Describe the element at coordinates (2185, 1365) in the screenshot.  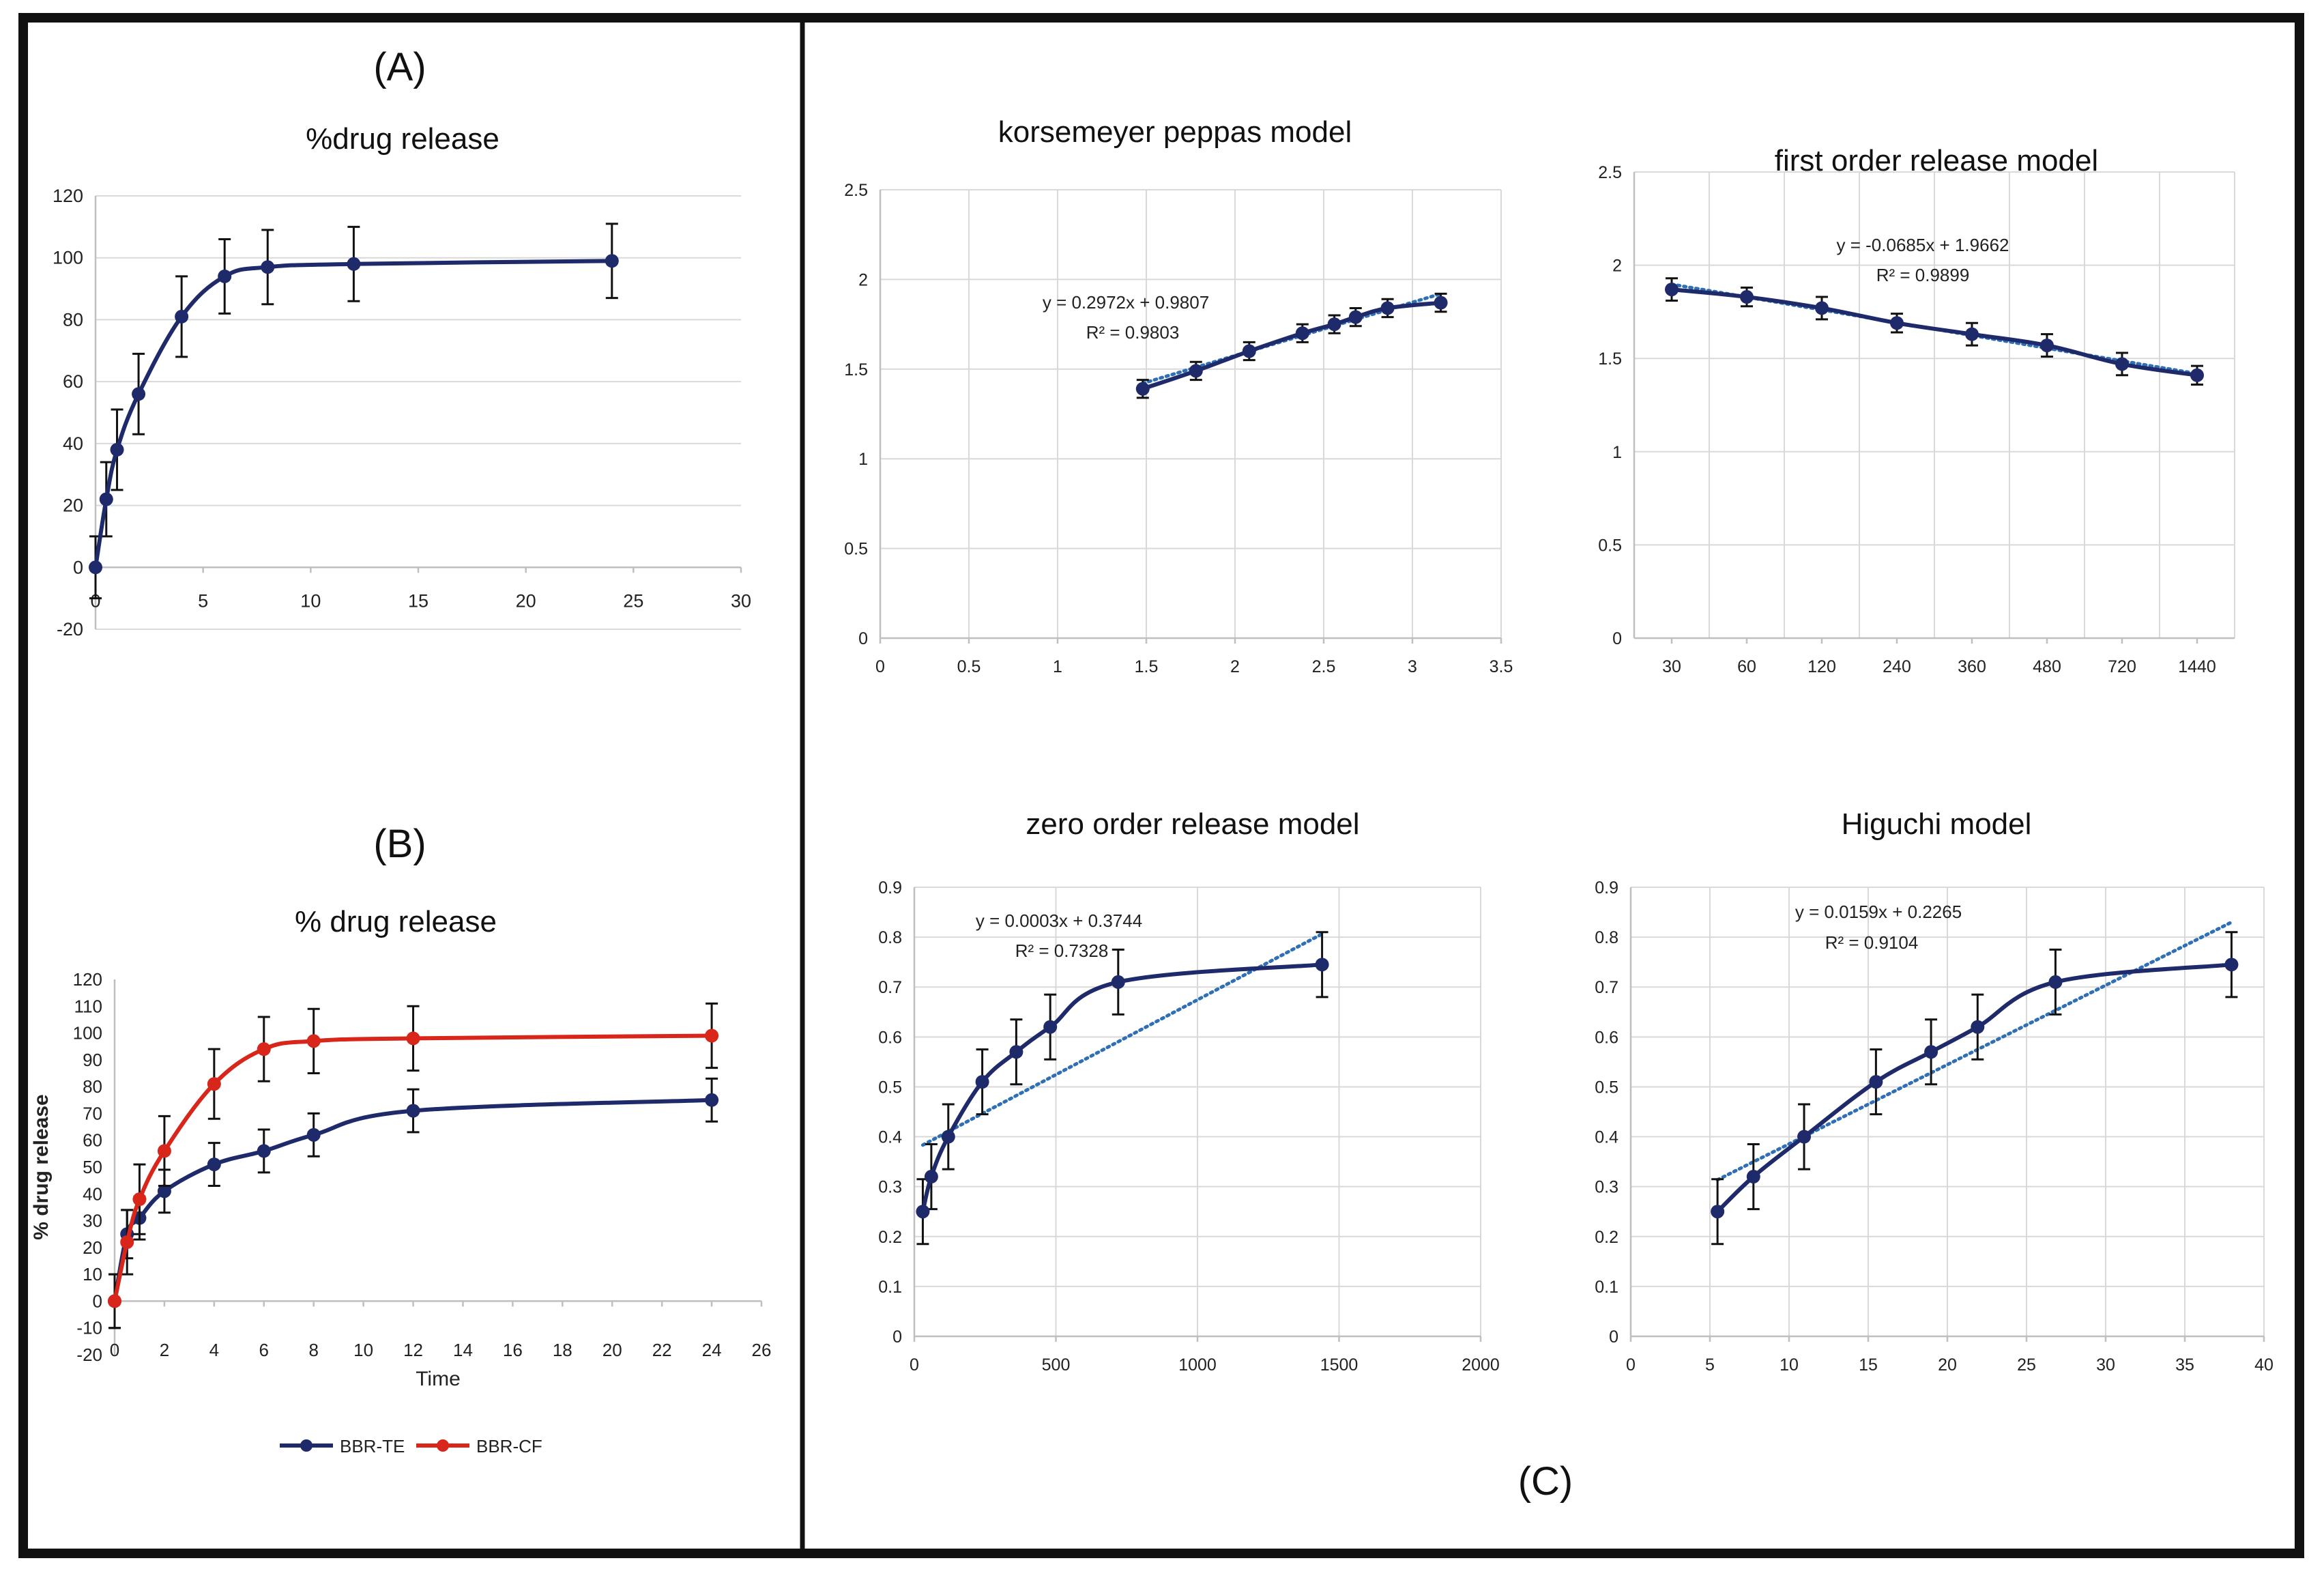
I see `x-tick-label: 35` at that location.